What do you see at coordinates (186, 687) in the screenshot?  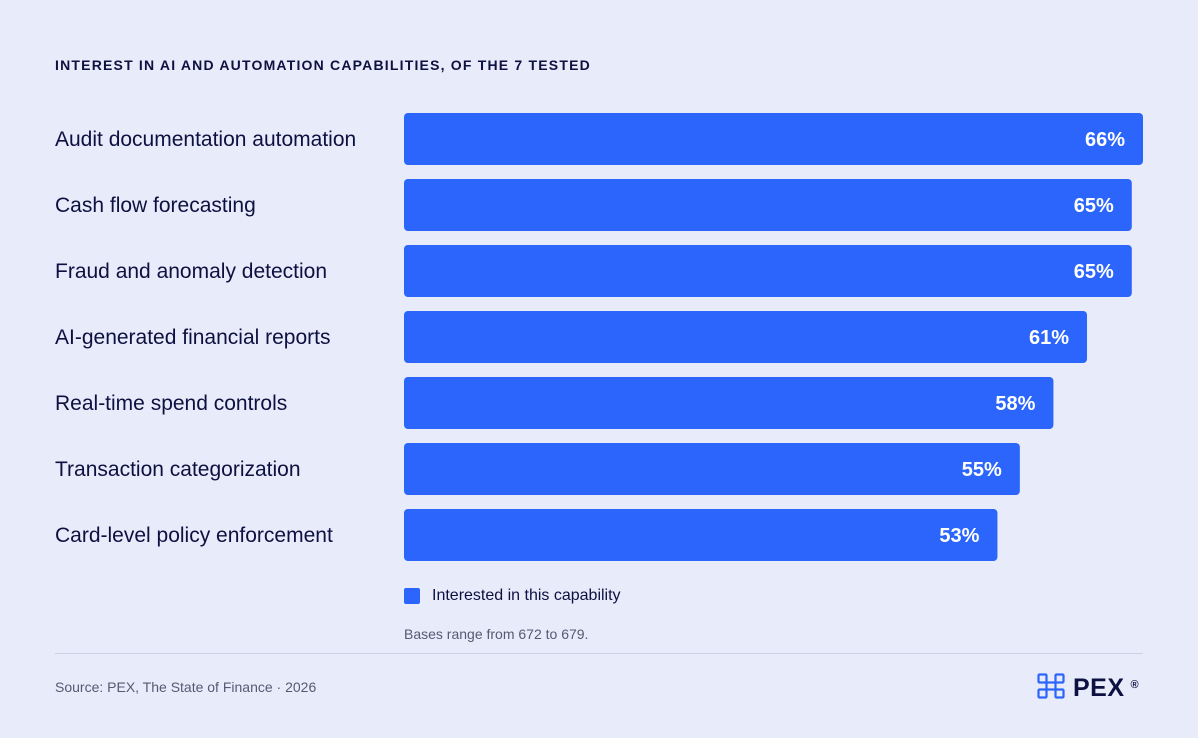 I see `source-note: Source: PEX, The State of Finance · 2026` at bounding box center [186, 687].